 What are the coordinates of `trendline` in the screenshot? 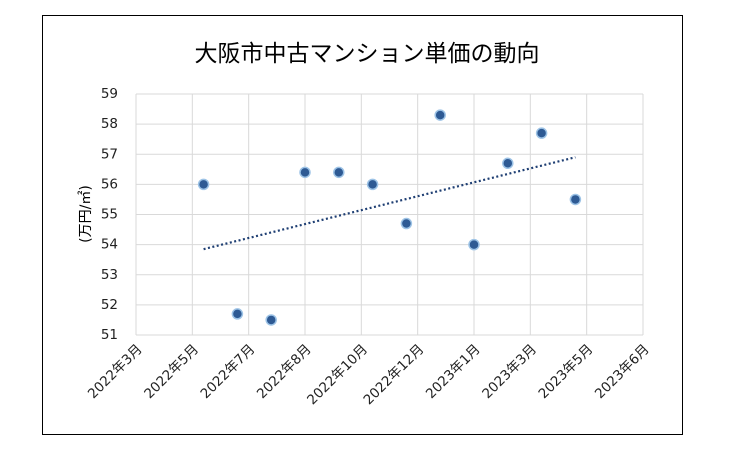 It's located at (389, 203).